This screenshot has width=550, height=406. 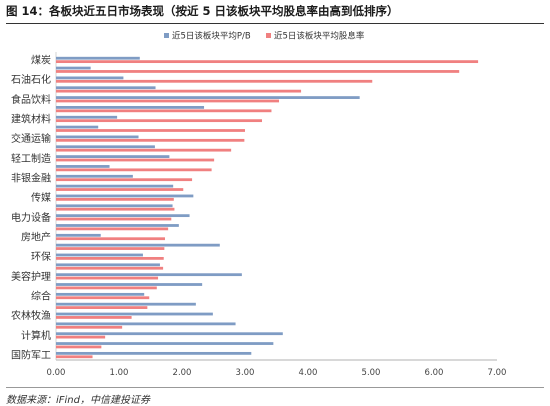 I want to click on x-tick-label: 1.00, so click(x=119, y=373).